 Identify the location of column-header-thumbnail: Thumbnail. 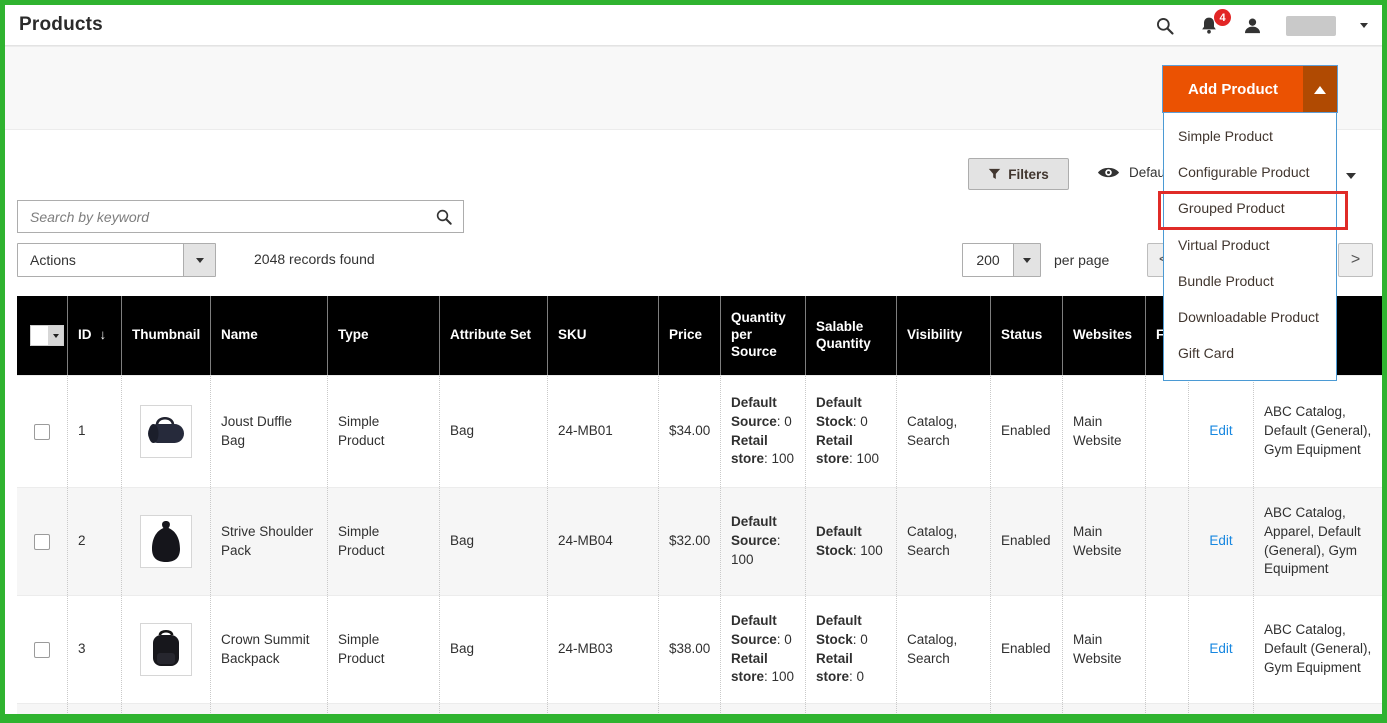
(165, 335).